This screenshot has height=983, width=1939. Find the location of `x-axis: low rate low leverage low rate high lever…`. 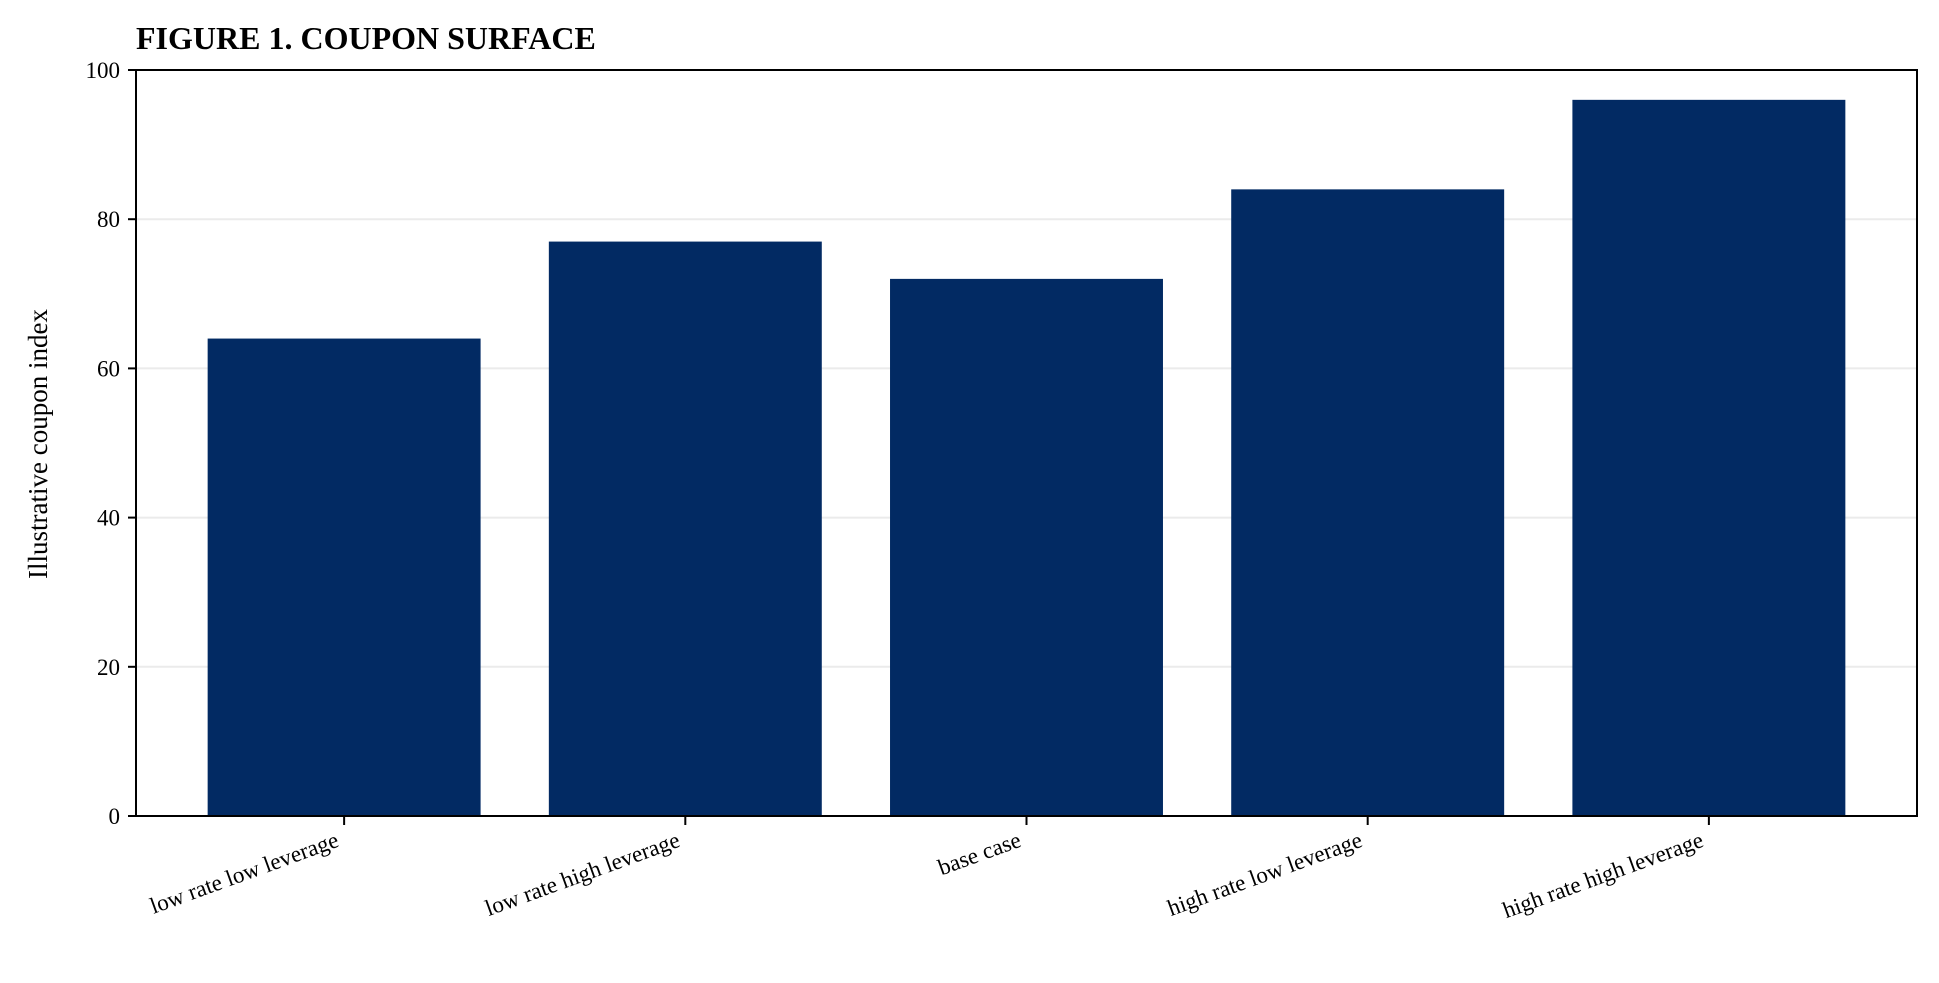

x-axis: low rate low leverage low rate high lever… is located at coordinates (928, 869).